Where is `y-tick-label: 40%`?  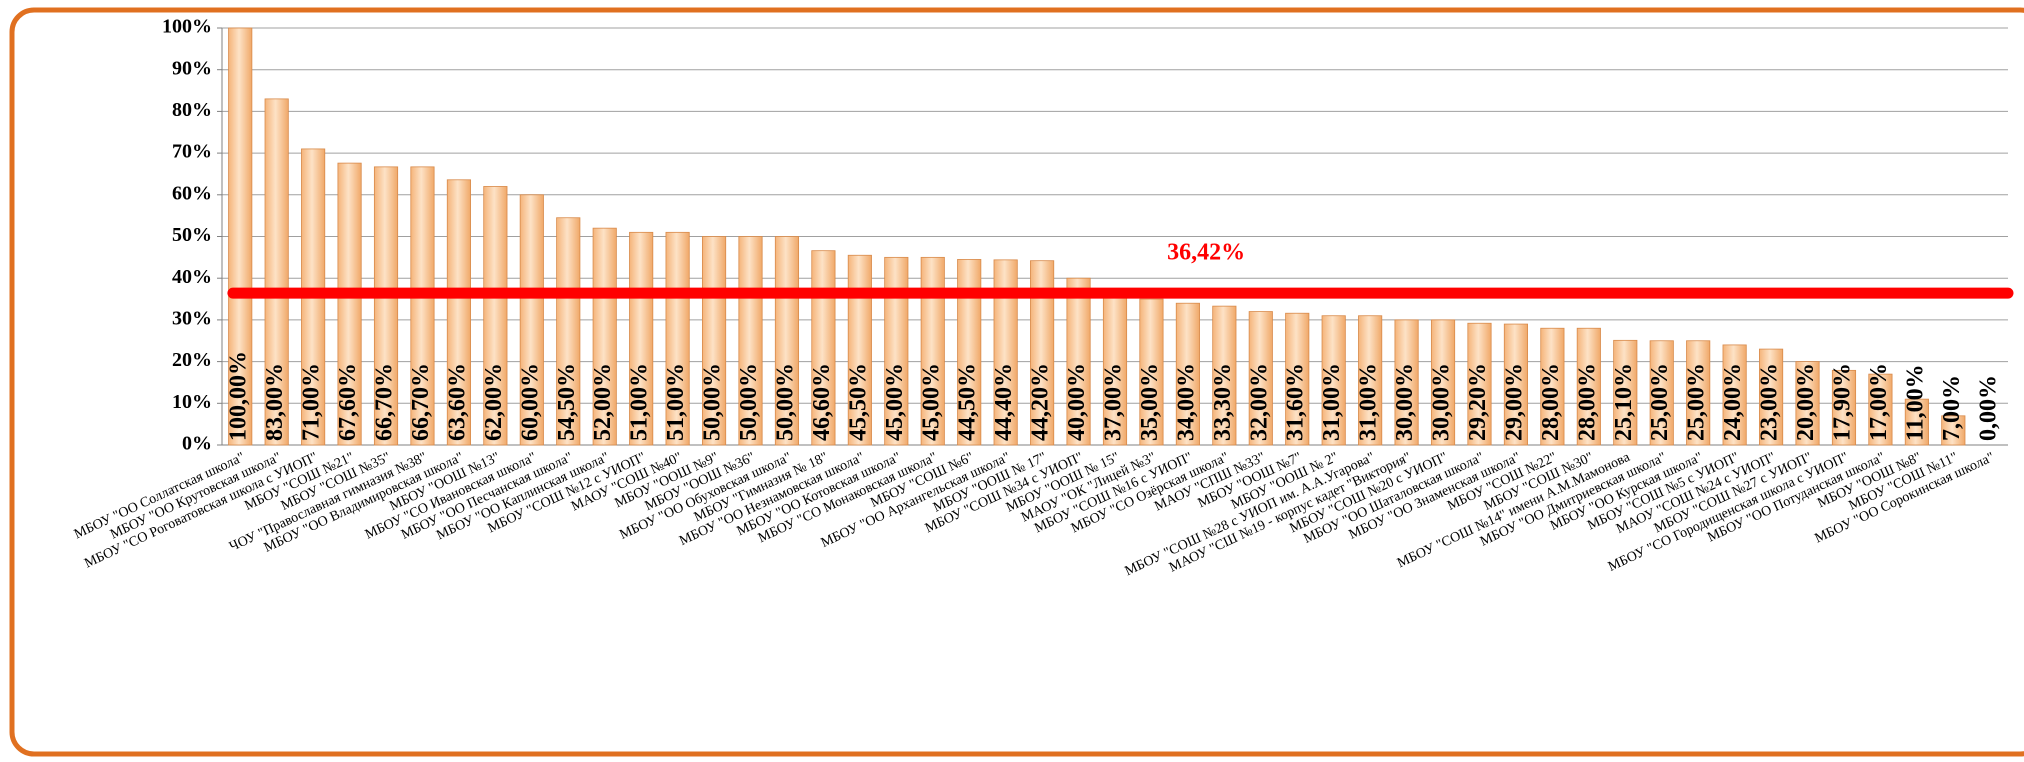
y-tick-label: 40% is located at coordinates (192, 277).